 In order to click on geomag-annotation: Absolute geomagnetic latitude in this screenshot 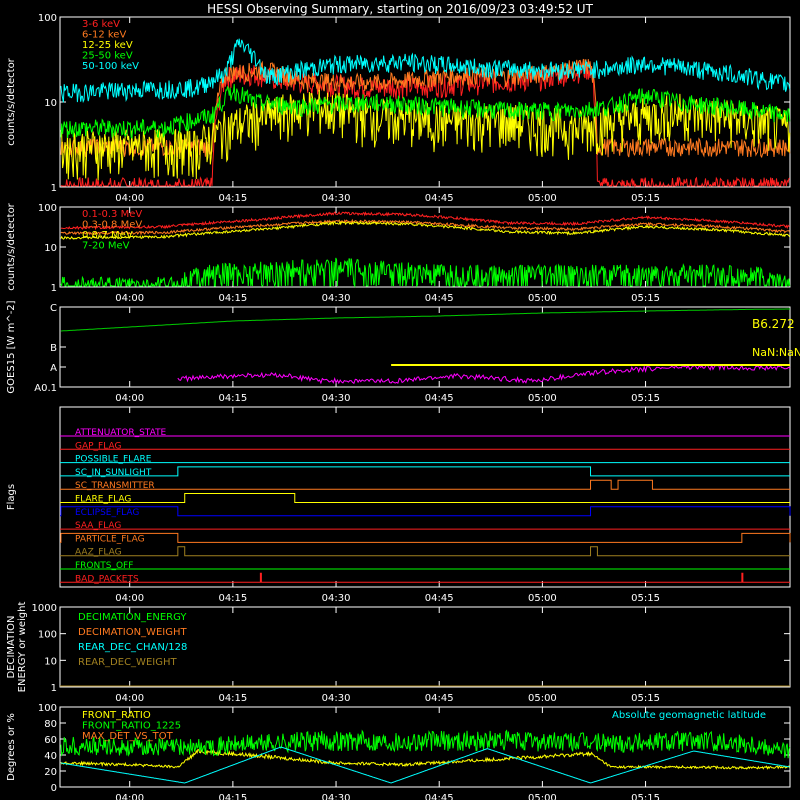, I will do `click(689, 715)`.